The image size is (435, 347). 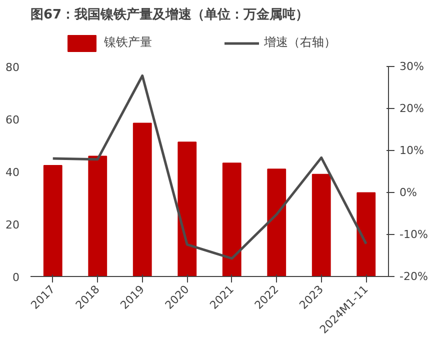 I want to click on y-tick-label: 80, so click(x=13, y=67).